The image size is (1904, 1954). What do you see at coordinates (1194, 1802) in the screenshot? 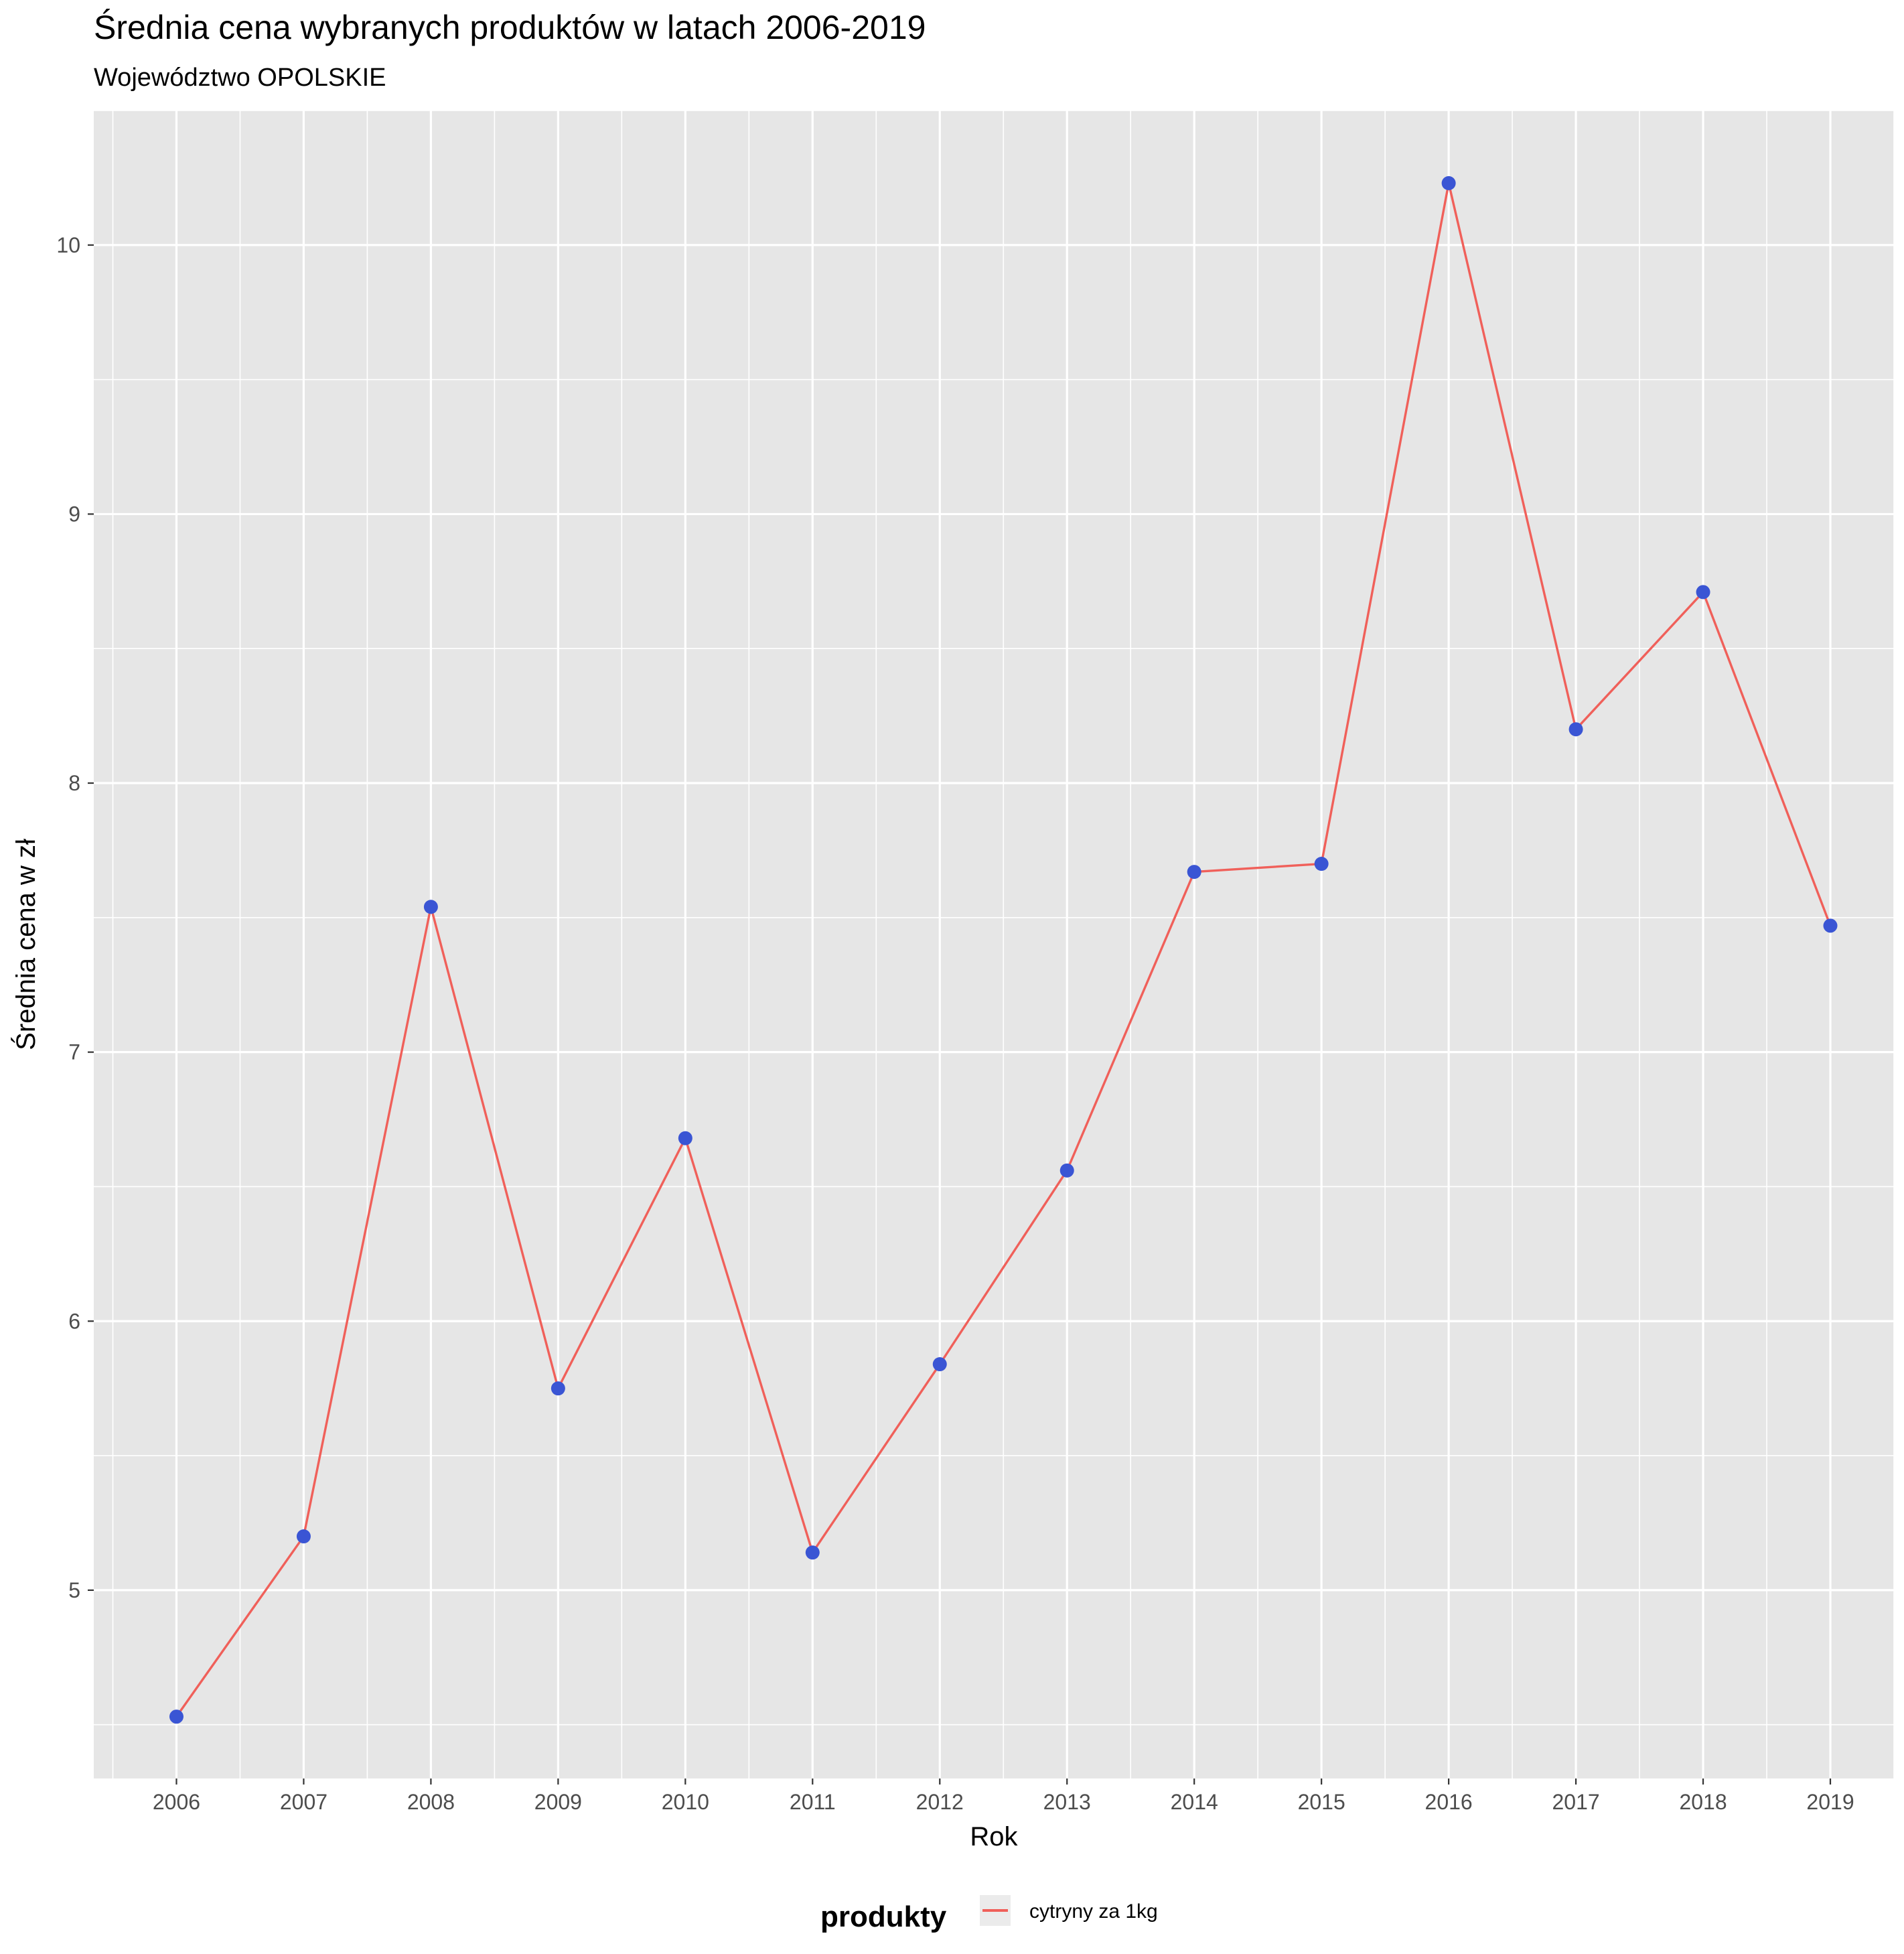
I see `x-tick-label: 2014` at bounding box center [1194, 1802].